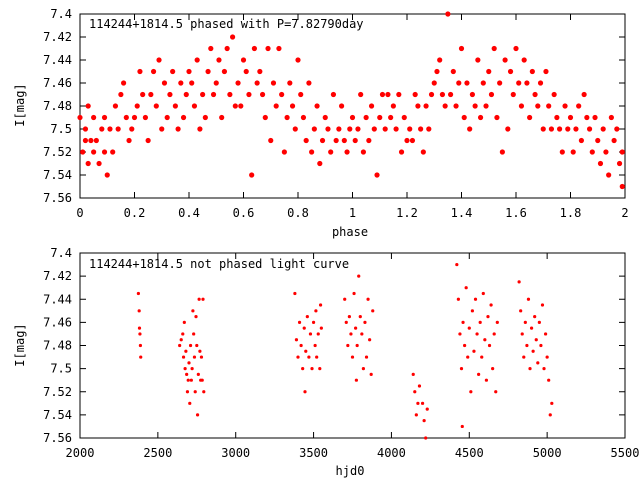 This screenshot has width=640, height=480. What do you see at coordinates (57, 60) in the screenshot?
I see `y-tick-label: 7.44` at bounding box center [57, 60].